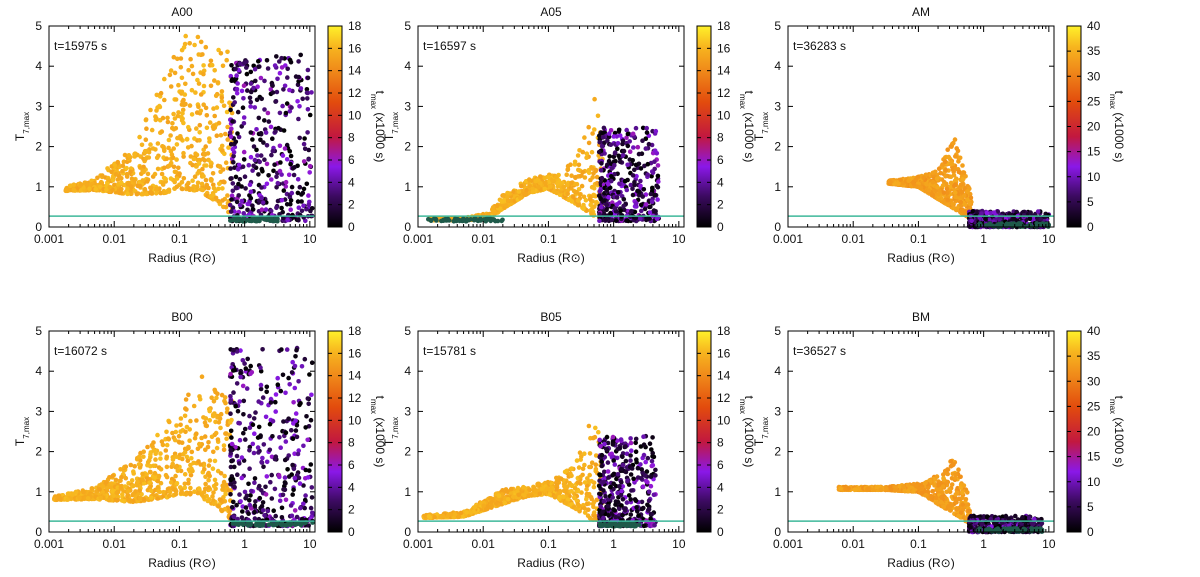  What do you see at coordinates (1118, 127) in the screenshot?
I see `colorbar-label: tmax (x1000 s)` at bounding box center [1118, 127].